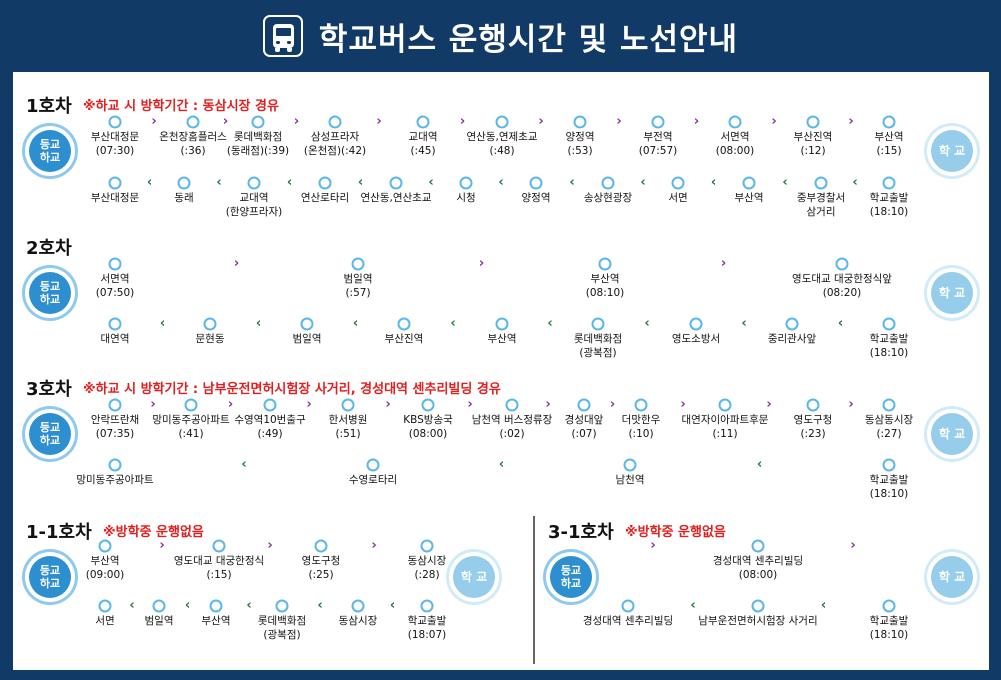  I want to click on stop-label: 서면역 (08:00), so click(735, 144).